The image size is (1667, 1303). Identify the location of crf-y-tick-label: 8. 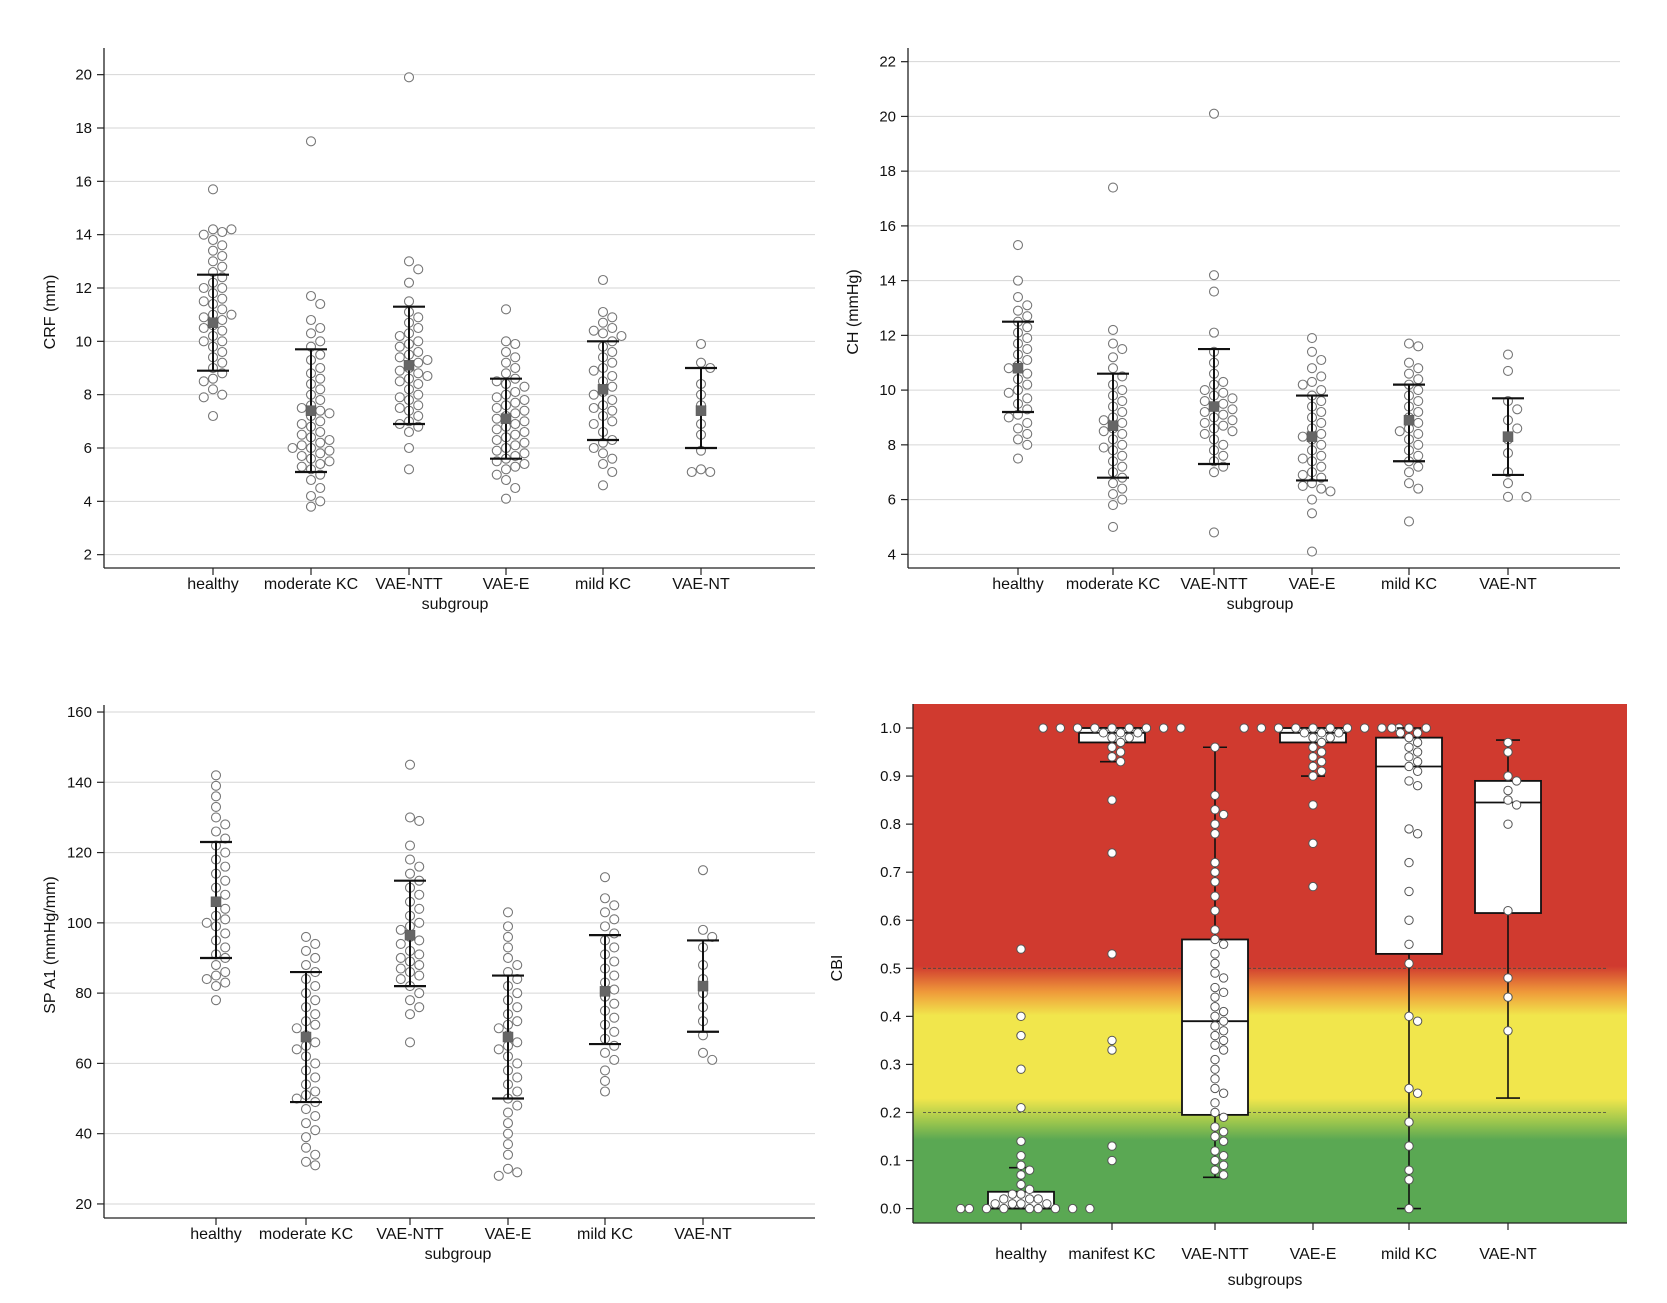
(88, 395).